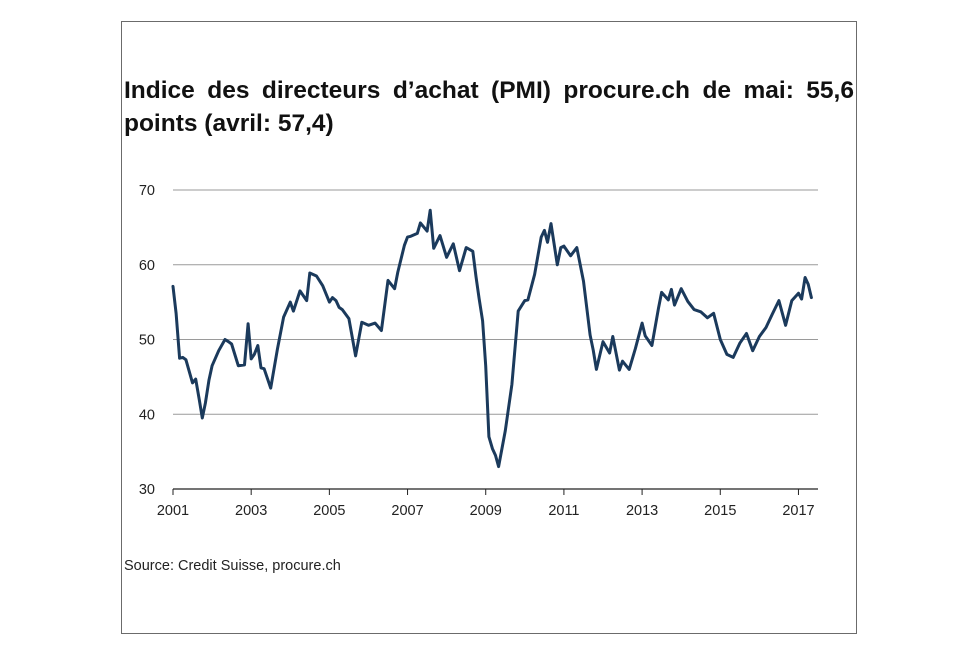 Image resolution: width=980 pixels, height=653 pixels. Describe the element at coordinates (563, 511) in the screenshot. I see `x-tick-label: 2011` at that location.